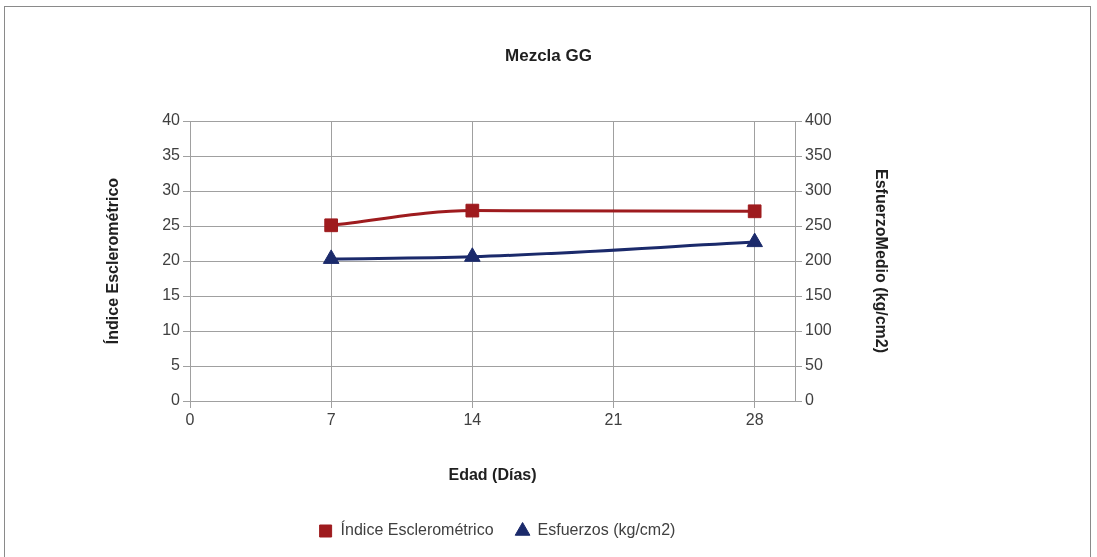 The height and width of the screenshot is (557, 1097). I want to click on legend-label: Índice Esclerométrico, so click(417, 529).